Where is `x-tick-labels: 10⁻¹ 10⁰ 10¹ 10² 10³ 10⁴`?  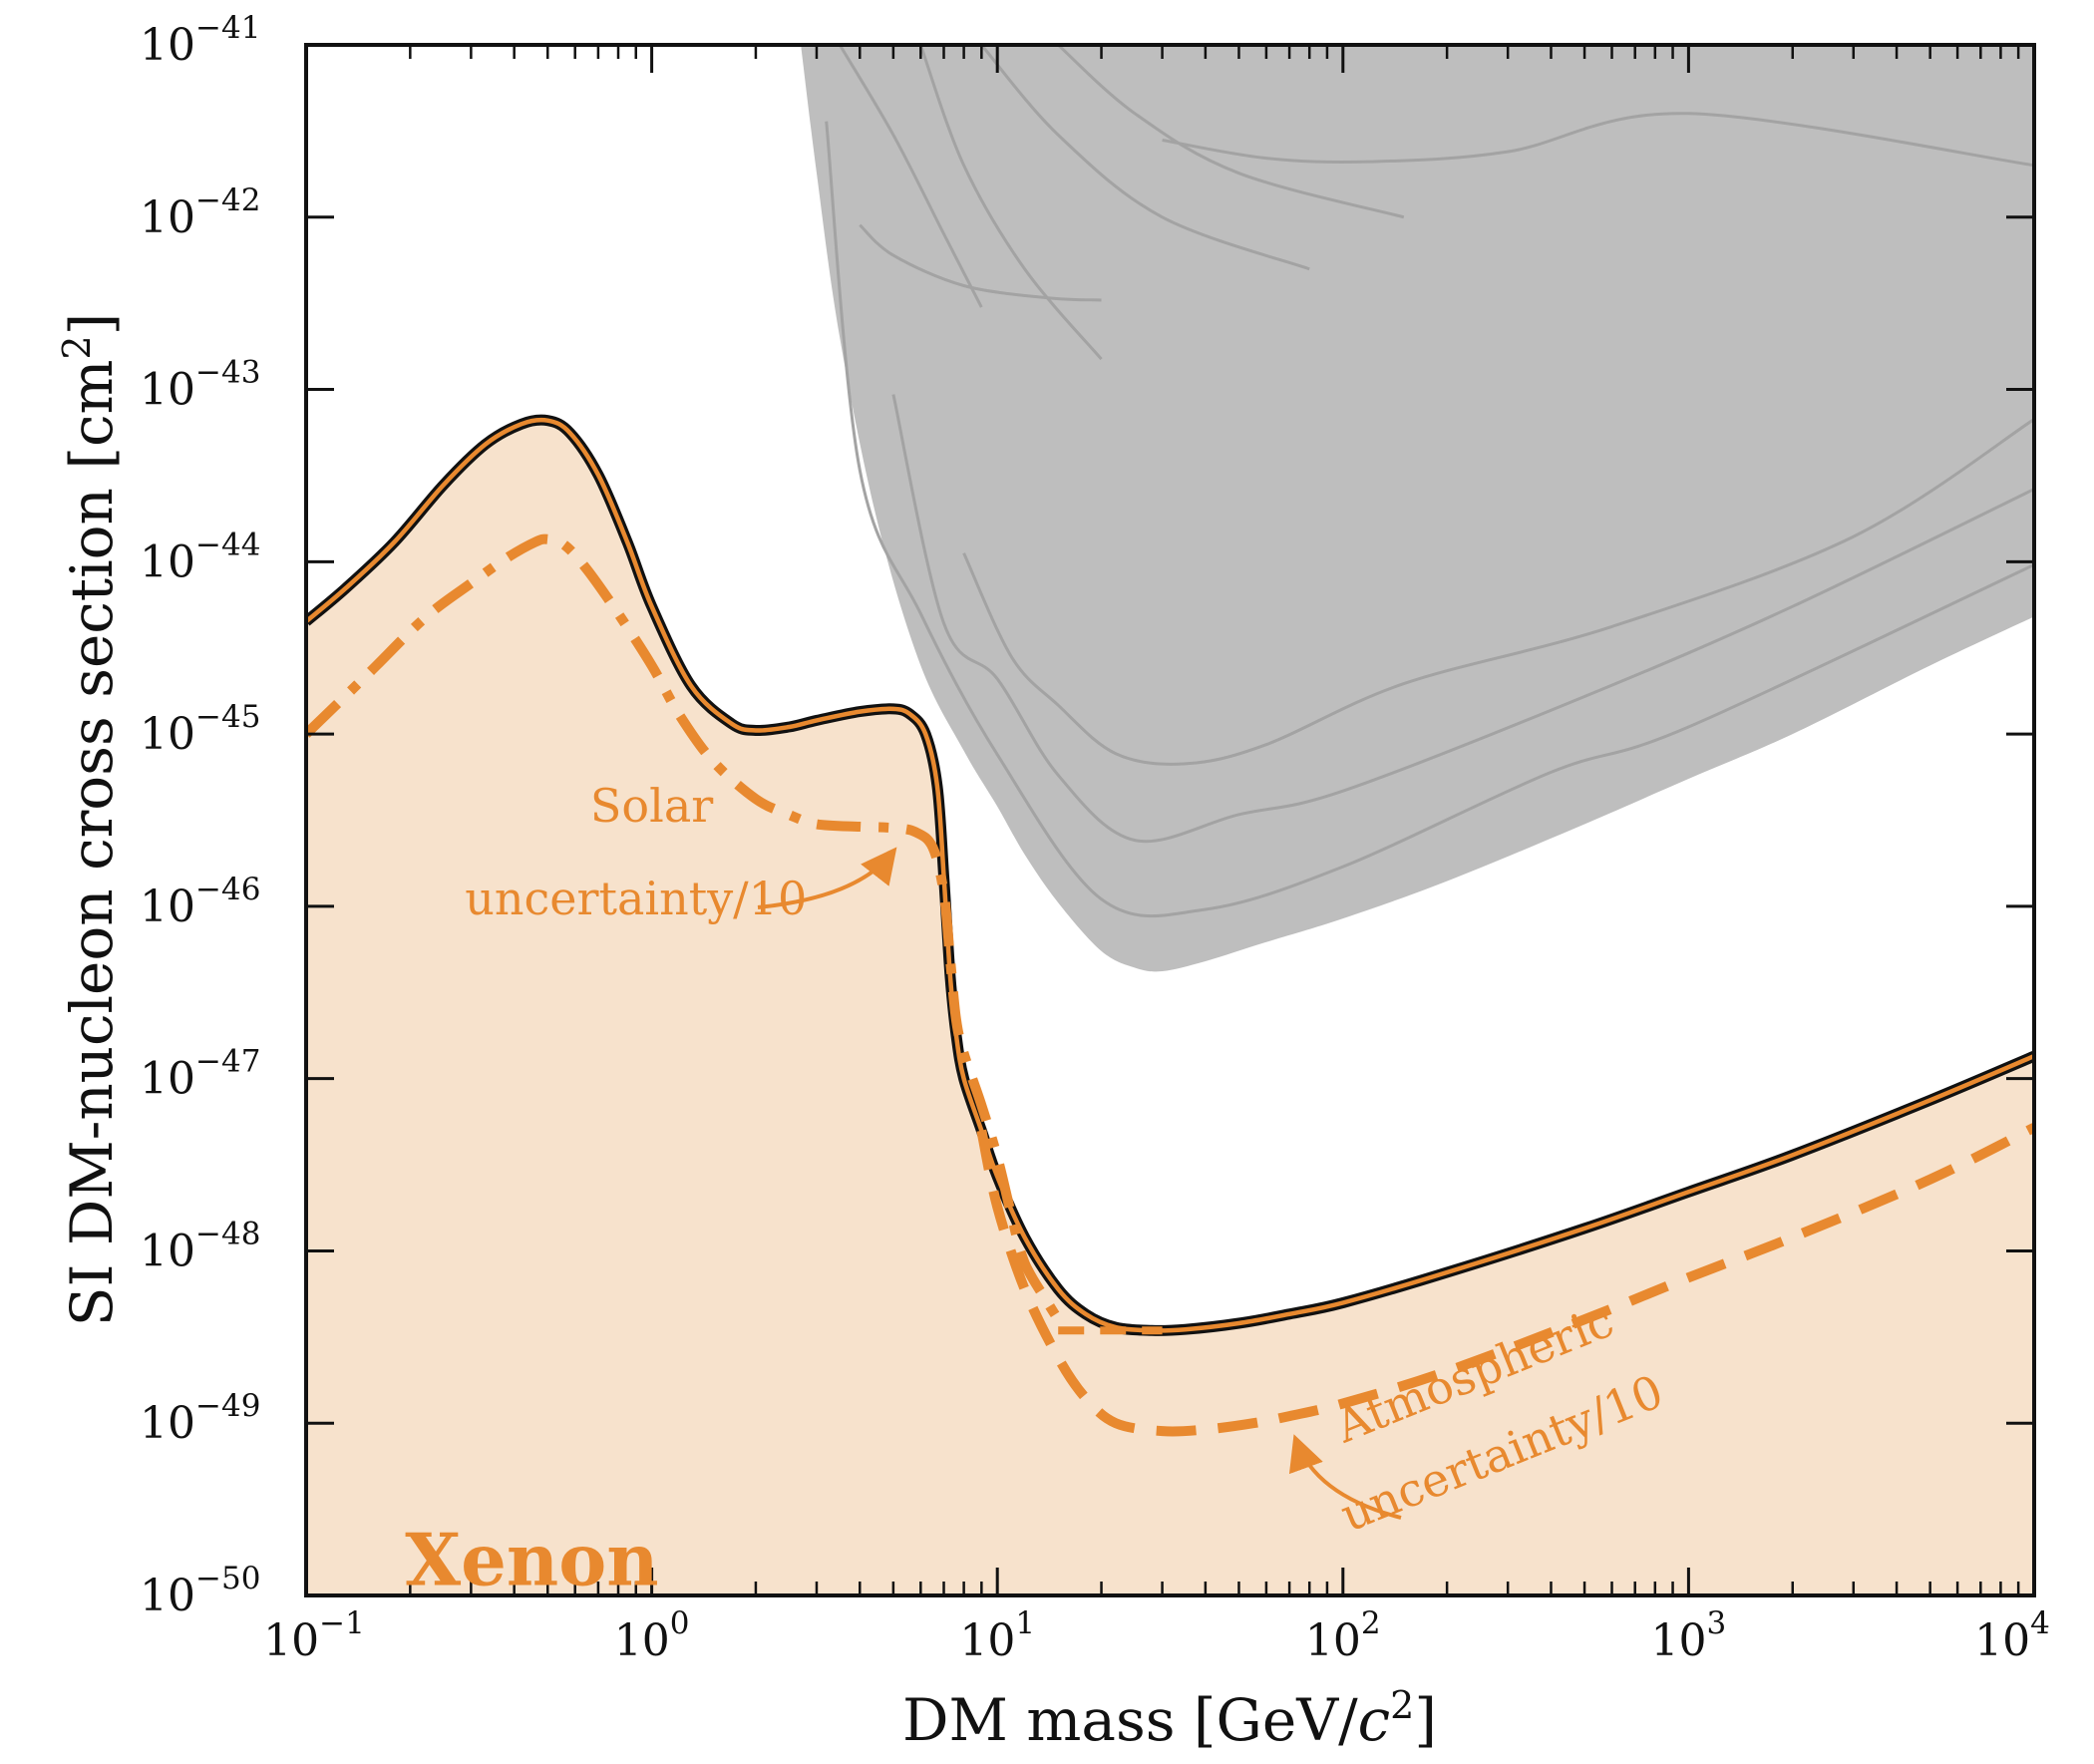
x-tick-labels: 10⁻¹ 10⁰ 10¹ 10² 10³ 10⁴ is located at coordinates (1156, 1635).